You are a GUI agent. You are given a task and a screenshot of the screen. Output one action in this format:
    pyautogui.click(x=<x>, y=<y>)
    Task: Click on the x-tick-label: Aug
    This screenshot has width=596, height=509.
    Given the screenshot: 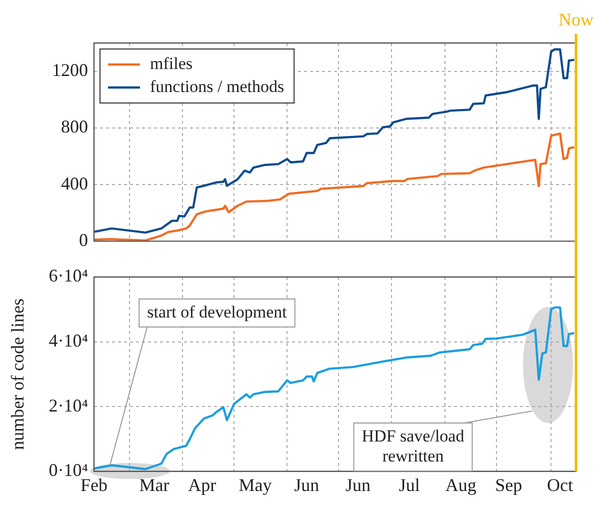 What is the action you would take?
    pyautogui.click(x=460, y=484)
    